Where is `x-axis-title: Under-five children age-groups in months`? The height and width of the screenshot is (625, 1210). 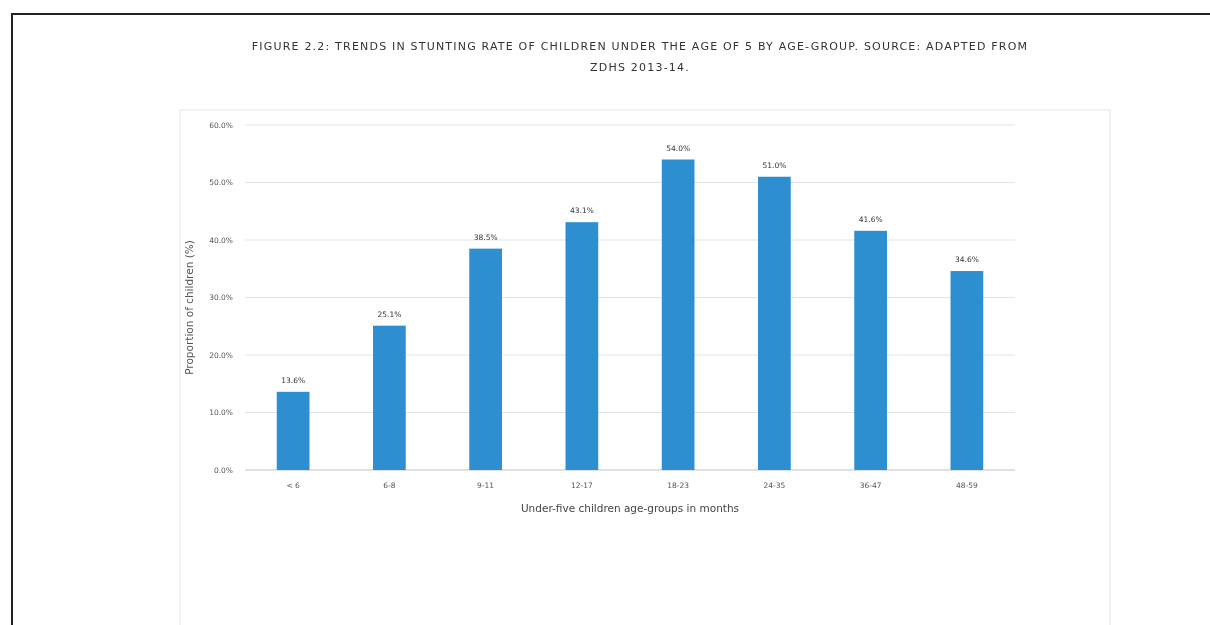 x-axis-title: Under-five children age-groups in months is located at coordinates (630, 508).